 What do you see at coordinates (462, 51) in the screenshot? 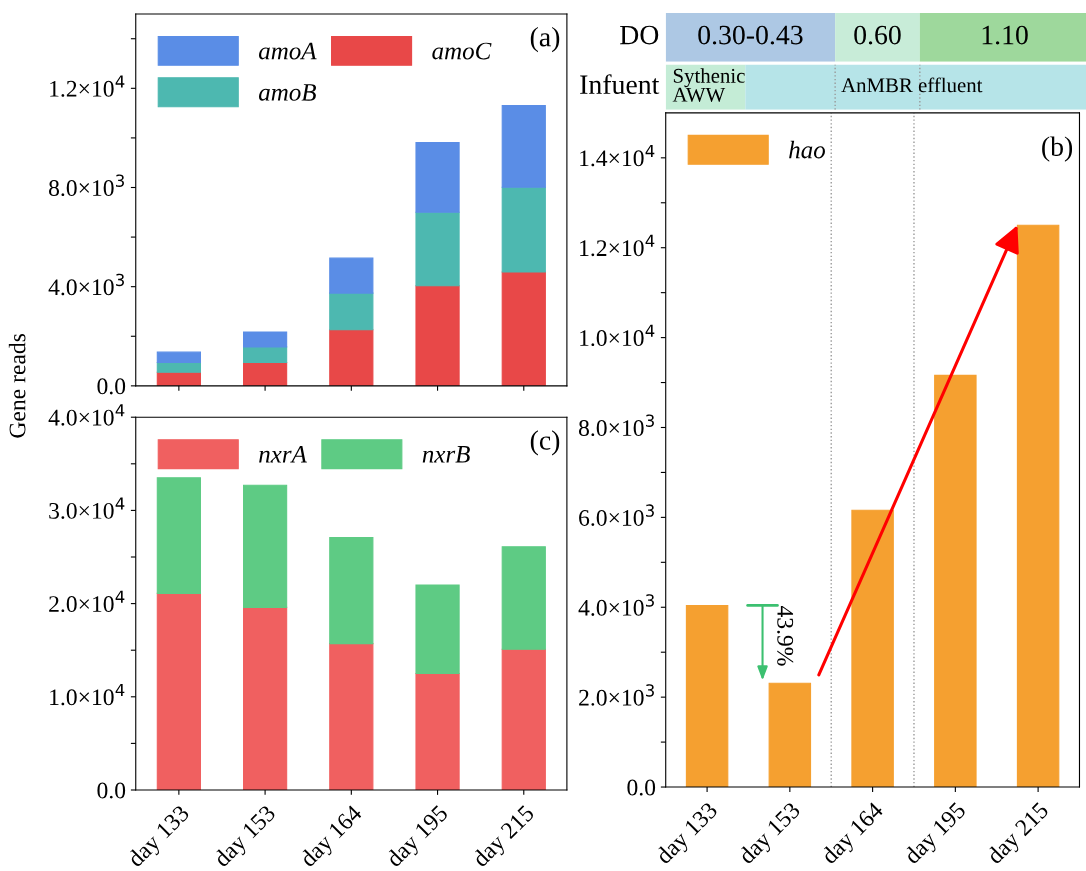
I see `legend-label: amoC` at bounding box center [462, 51].